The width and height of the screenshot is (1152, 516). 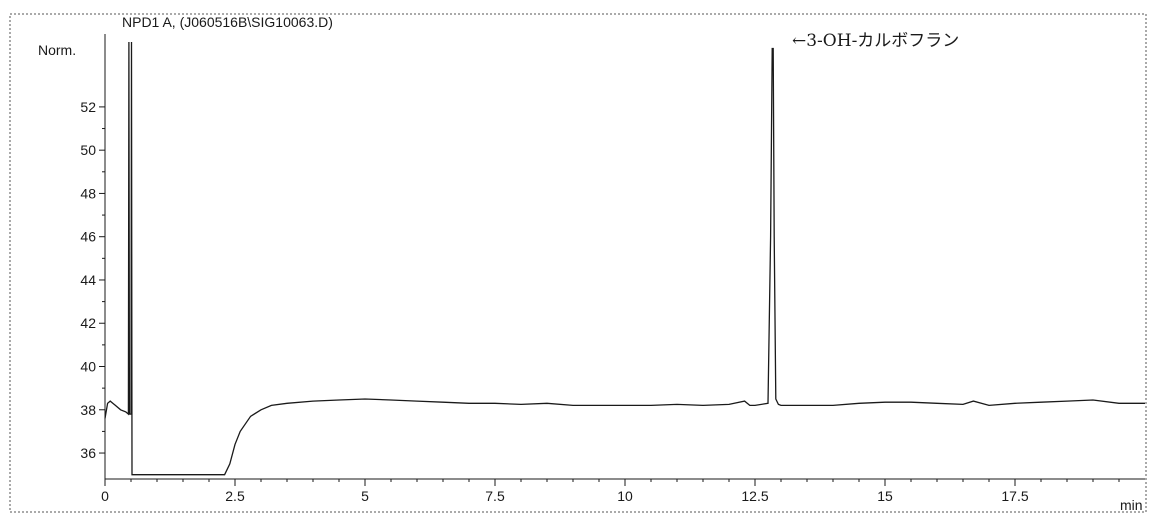 What do you see at coordinates (88, 280) in the screenshot?
I see `y-tick-label: 44` at bounding box center [88, 280].